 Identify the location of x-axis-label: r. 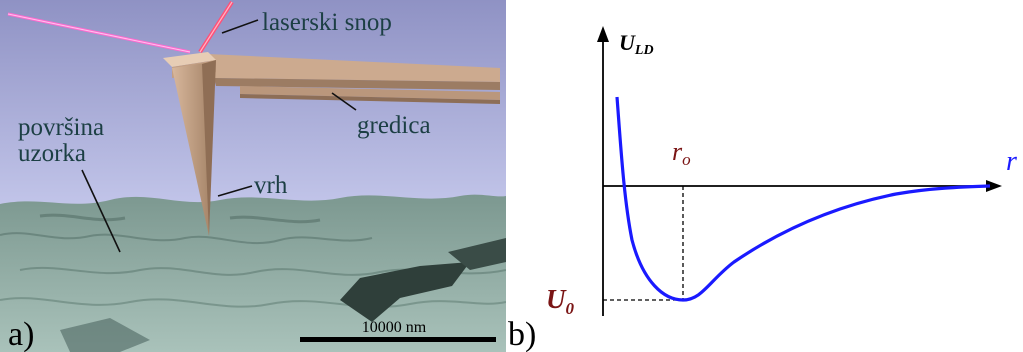
(1011, 161).